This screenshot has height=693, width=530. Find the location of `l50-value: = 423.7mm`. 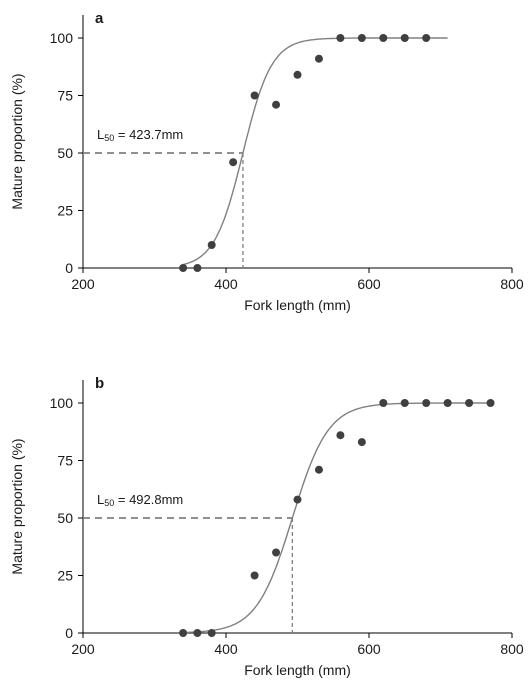

l50-value: = 423.7mm is located at coordinates (148, 134).